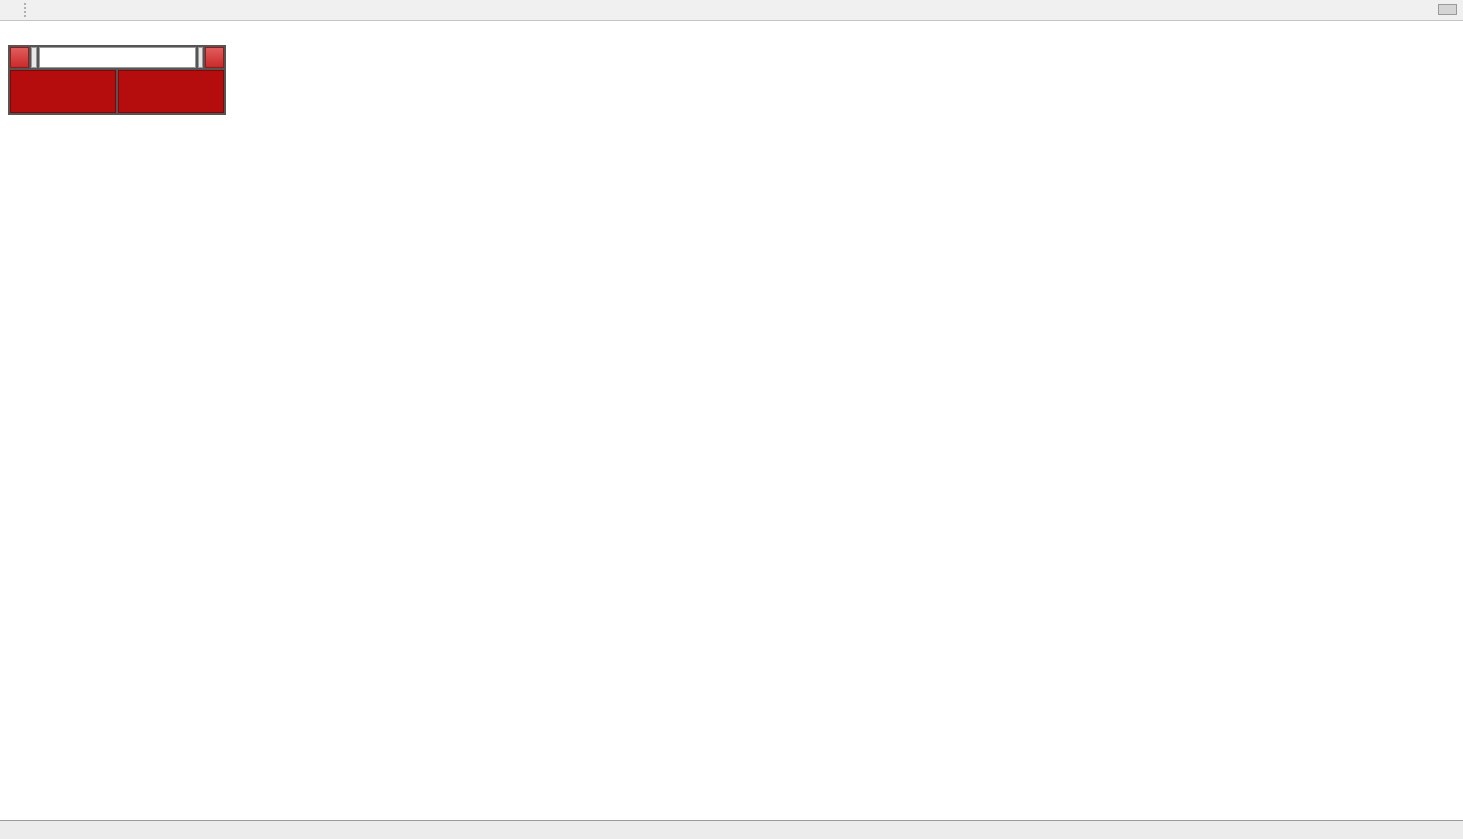 Image resolution: width=1463 pixels, height=839 pixels. What do you see at coordinates (63, 91) in the screenshot?
I see `bid-price-display` at bounding box center [63, 91].